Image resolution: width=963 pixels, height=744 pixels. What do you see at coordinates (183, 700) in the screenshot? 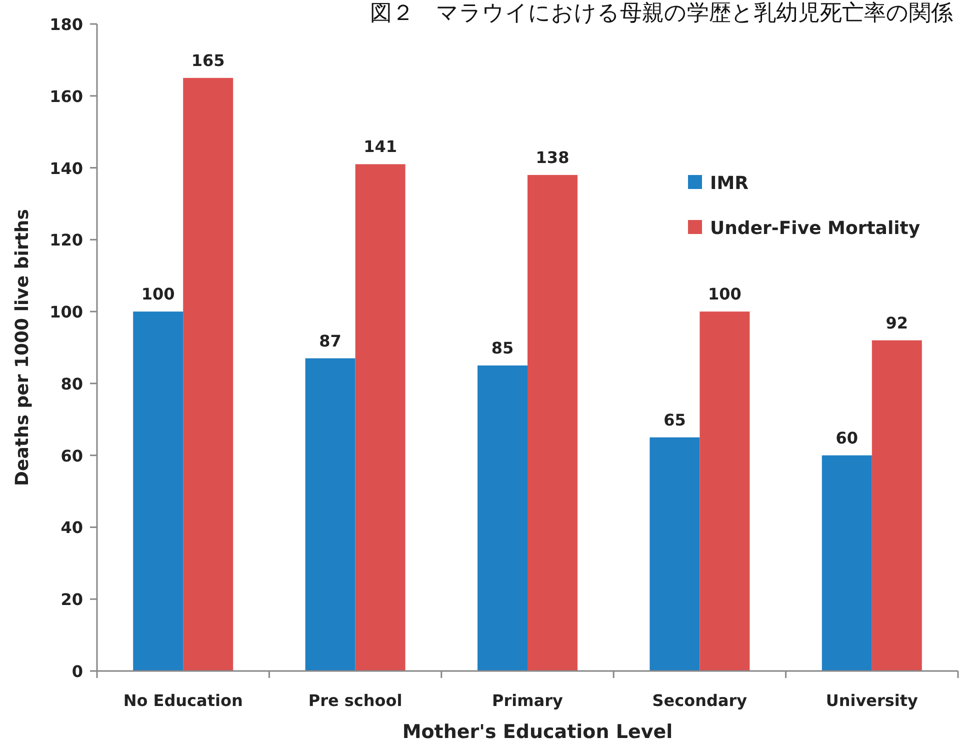
I see `x-tick-label: No Education` at bounding box center [183, 700].